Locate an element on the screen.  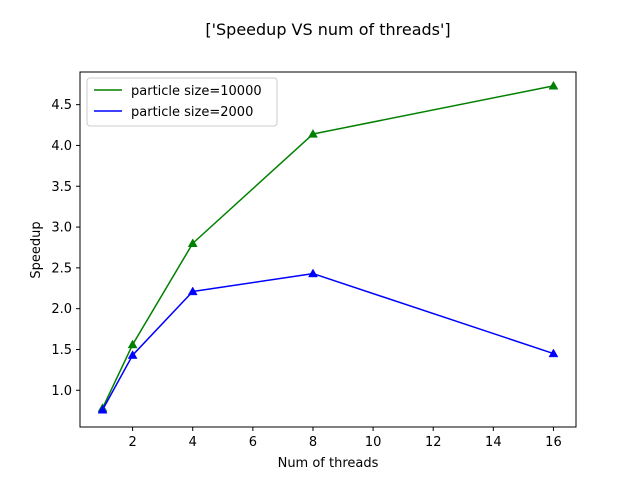
x-axis-label: Num of threads is located at coordinates (328, 463).